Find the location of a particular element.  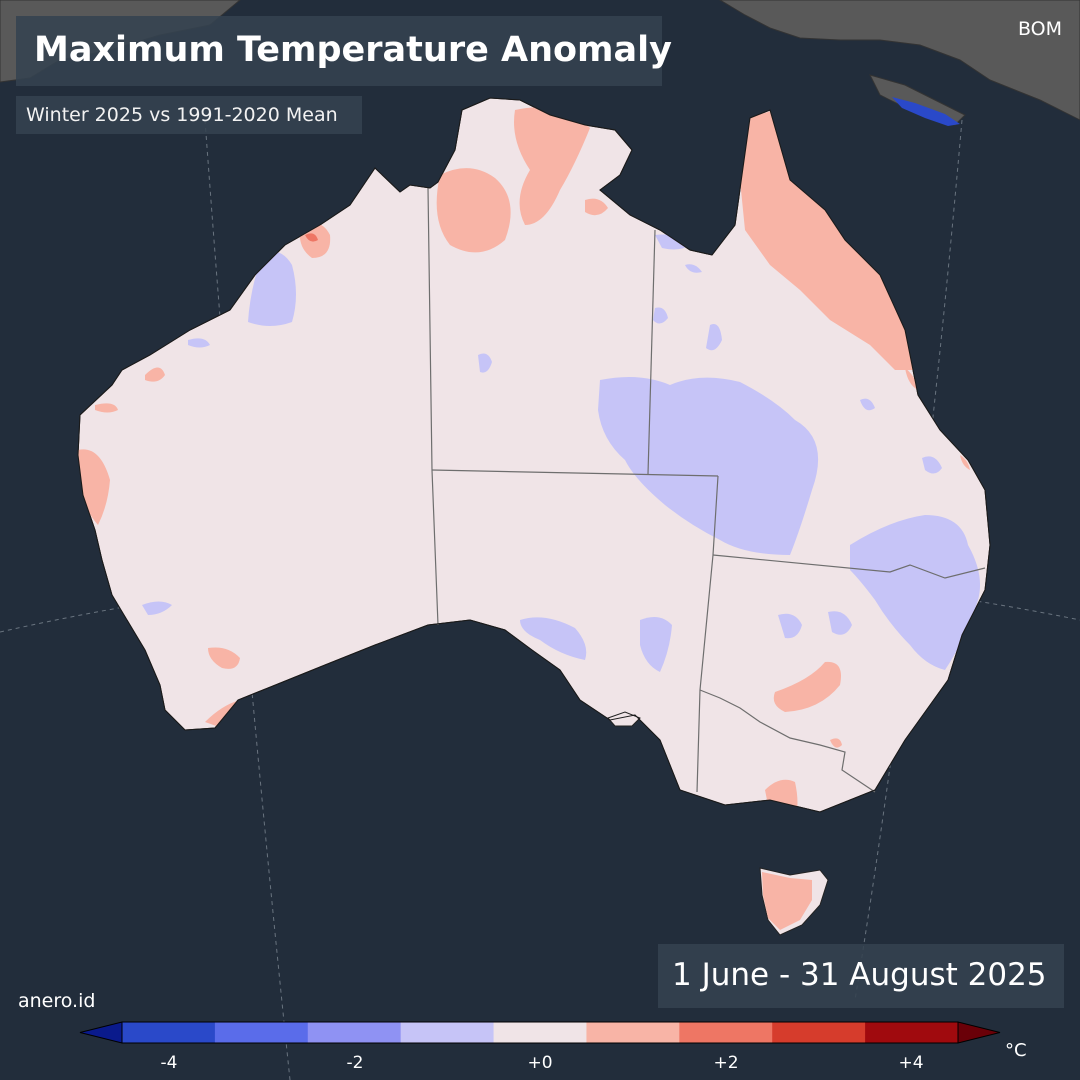

subtitle-panel: Winter 2025 vs 1991-2020 Mean is located at coordinates (189, 115).